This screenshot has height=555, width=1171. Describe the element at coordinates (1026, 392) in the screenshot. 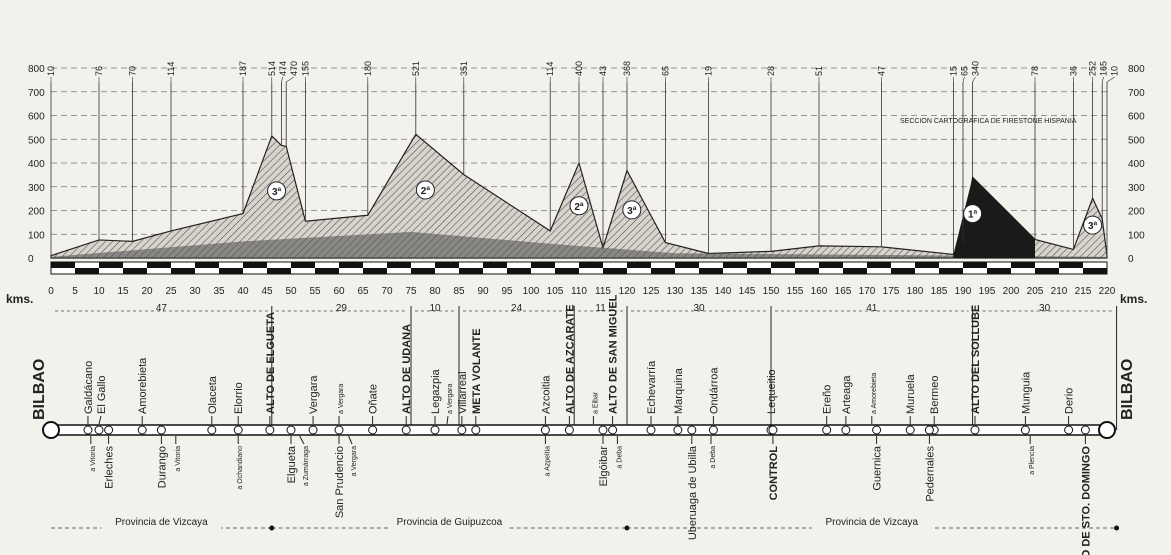

I see `town-label-top: Munguia` at that location.